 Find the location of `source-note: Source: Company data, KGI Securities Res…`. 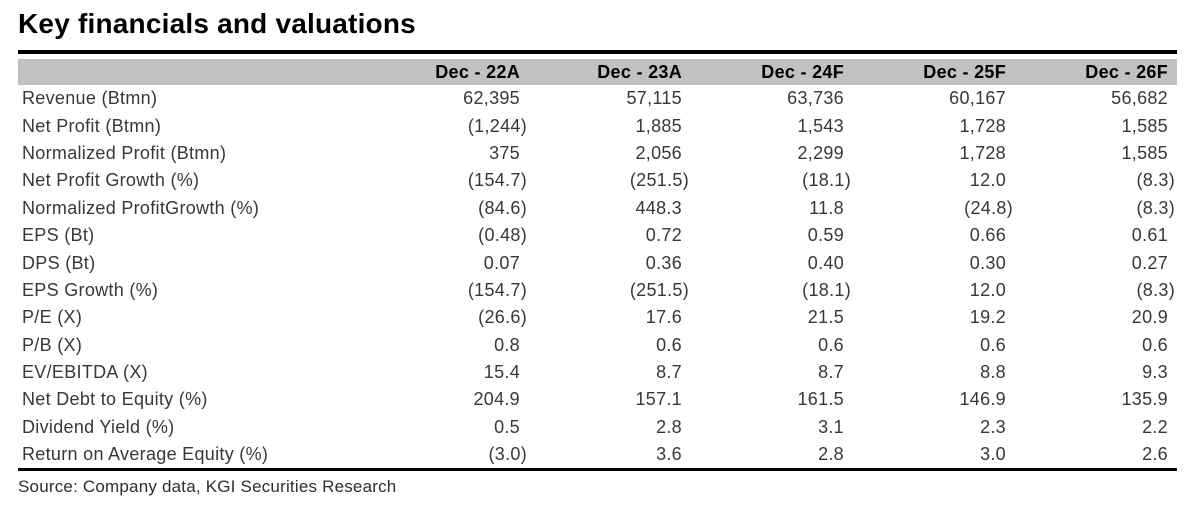

source-note: Source: Company data, KGI Securities Res… is located at coordinates (207, 487).